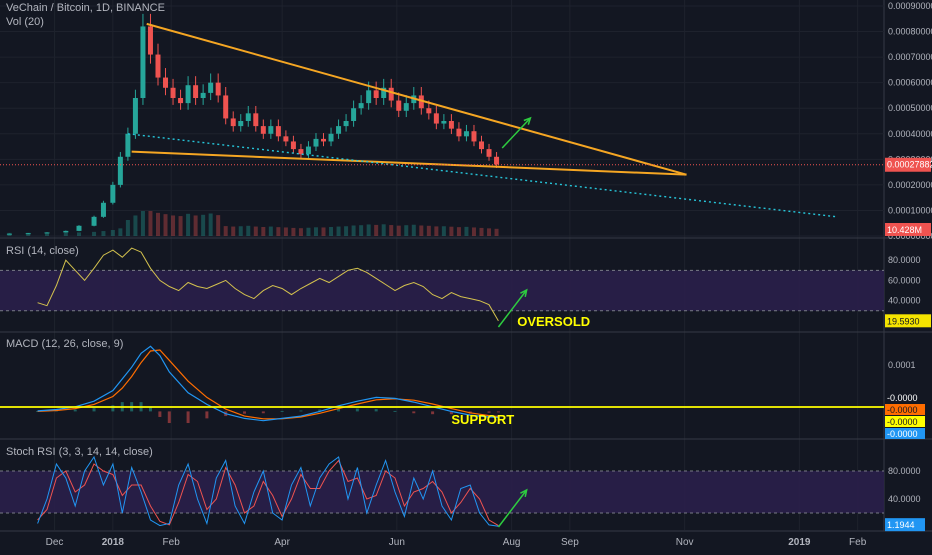 The height and width of the screenshot is (555, 932). I want to click on rsi-green-arrow, so click(512, 308).